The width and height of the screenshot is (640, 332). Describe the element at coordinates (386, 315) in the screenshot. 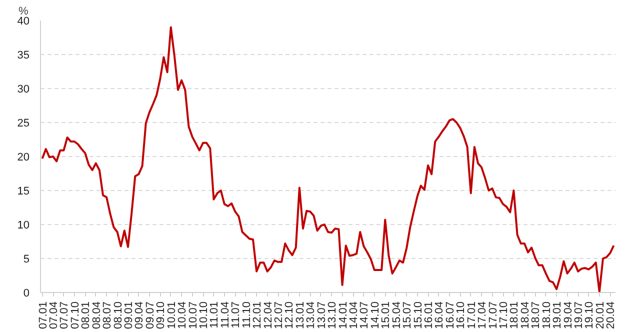

I see `x-tick-label: 15.01` at that location.